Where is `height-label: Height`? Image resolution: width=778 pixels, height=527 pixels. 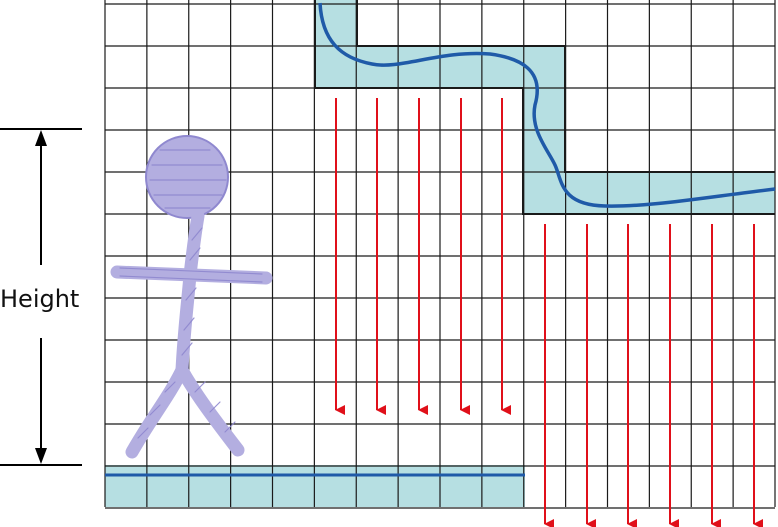
height-label: Height is located at coordinates (39, 299).